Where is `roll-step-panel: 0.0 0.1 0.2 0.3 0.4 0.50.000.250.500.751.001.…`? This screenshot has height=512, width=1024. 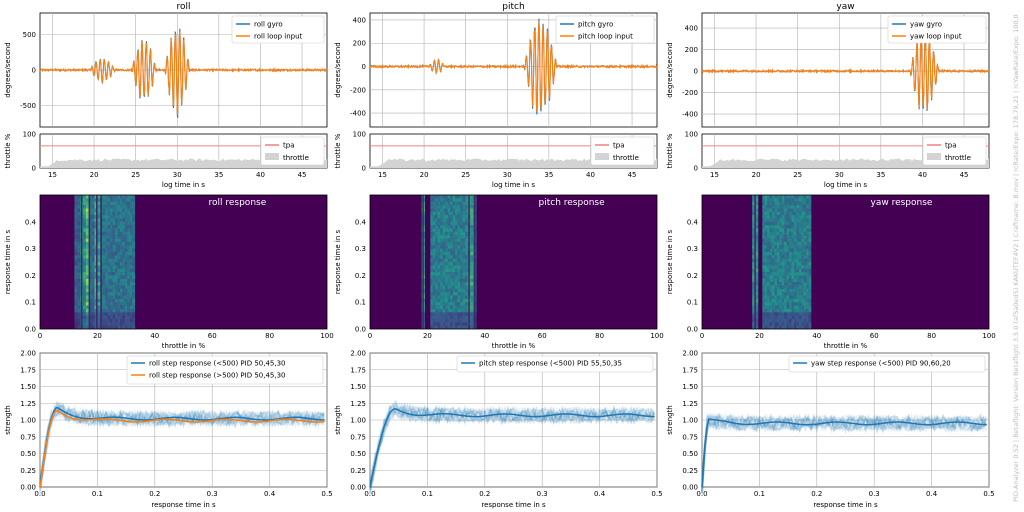 roll-step-panel: 0.0 0.1 0.2 0.3 0.4 0.50.000.250.500.751.001.… is located at coordinates (168, 430).